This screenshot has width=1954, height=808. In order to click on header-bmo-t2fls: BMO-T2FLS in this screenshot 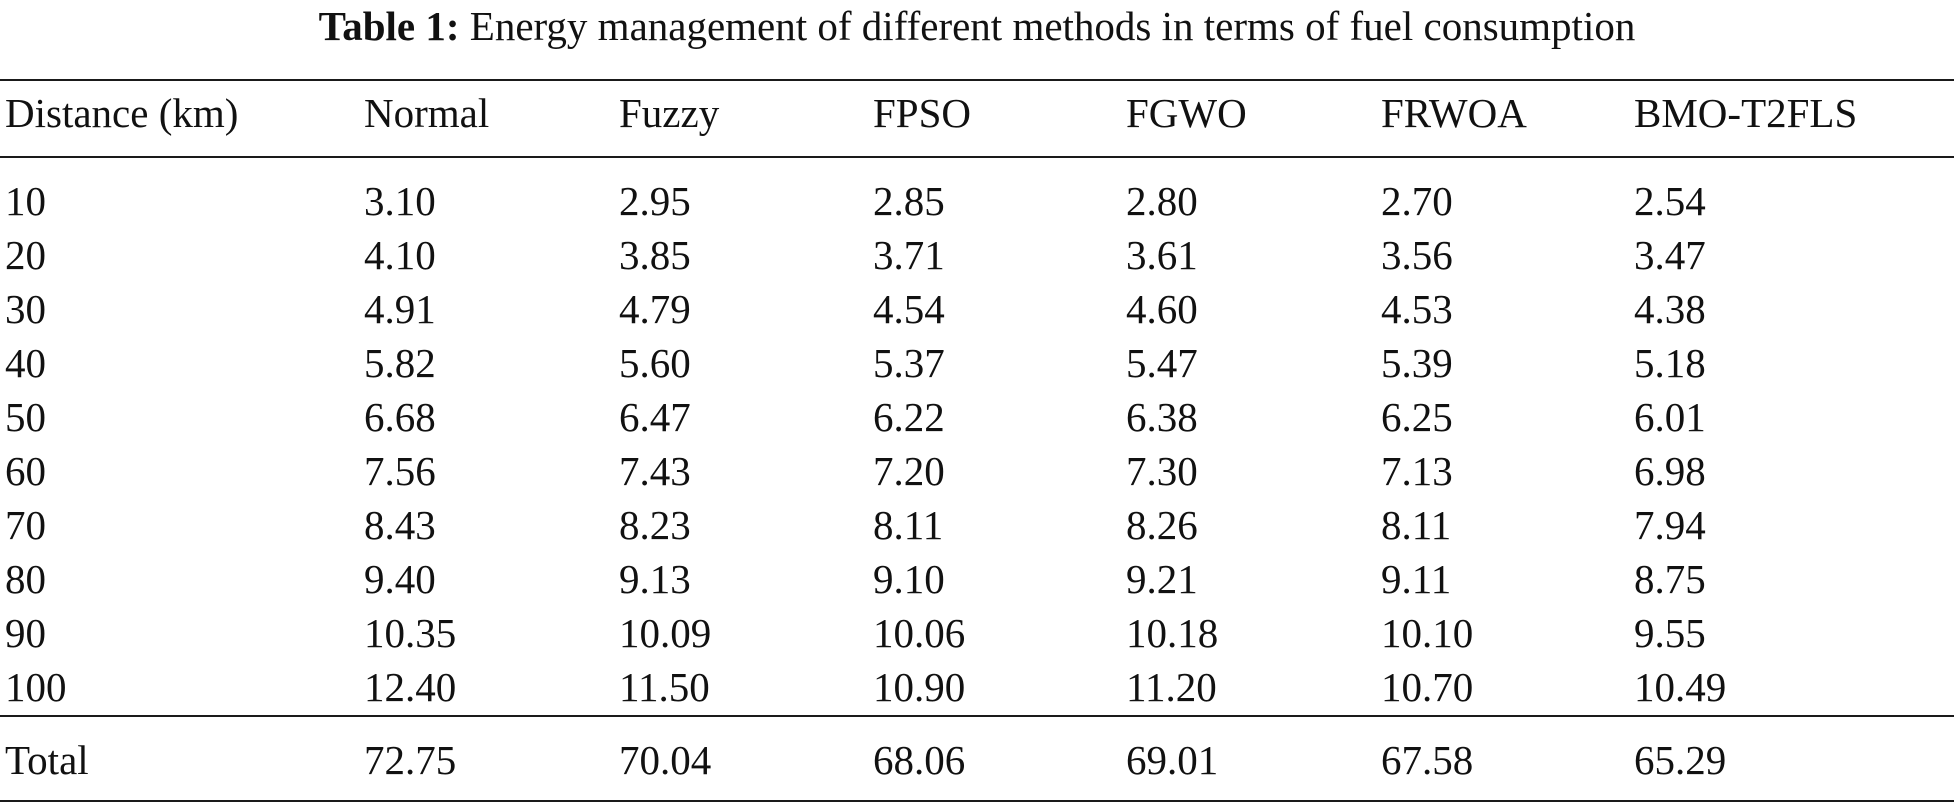, I will do `click(1746, 113)`.